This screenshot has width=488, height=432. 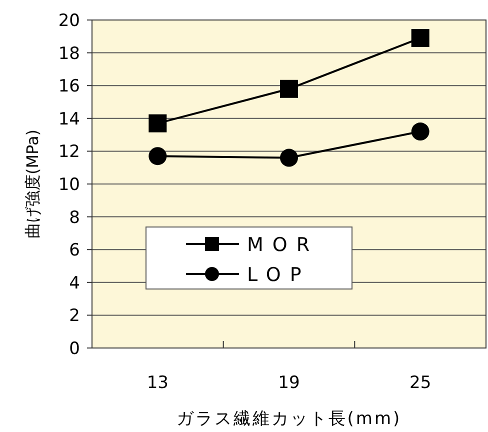 What do you see at coordinates (157, 383) in the screenshot?
I see `x-tick-label: 13` at bounding box center [157, 383].